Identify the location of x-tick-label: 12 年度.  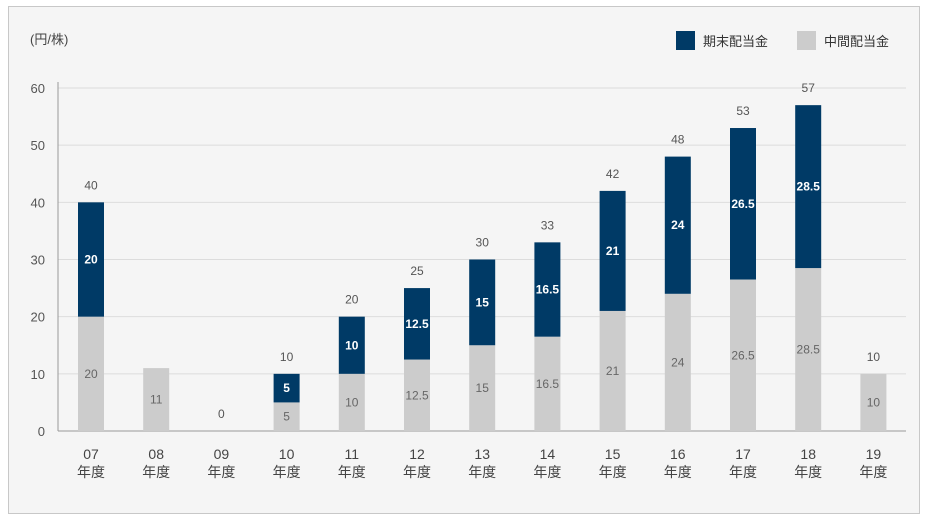
(417, 463).